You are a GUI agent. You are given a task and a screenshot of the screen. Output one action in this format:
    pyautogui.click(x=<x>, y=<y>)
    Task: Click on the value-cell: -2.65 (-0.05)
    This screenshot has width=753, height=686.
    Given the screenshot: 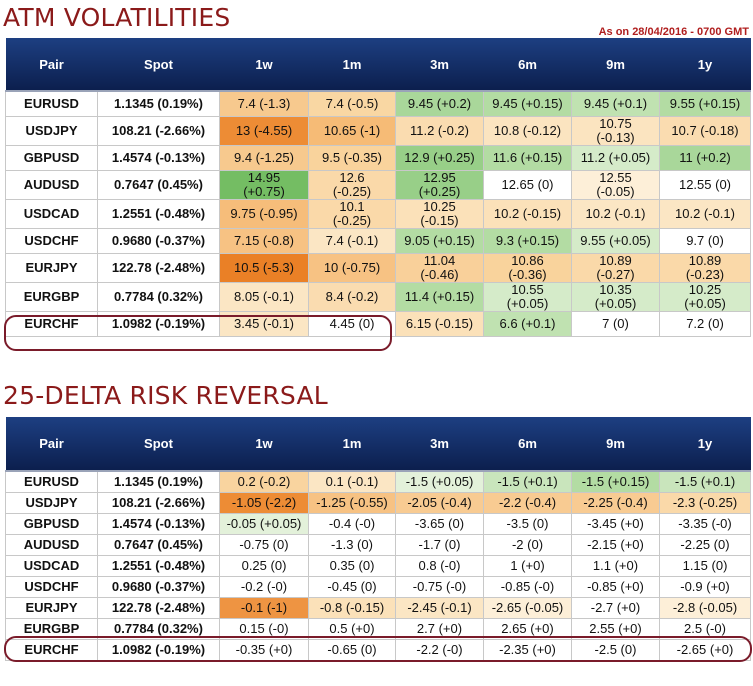 What is the action you would take?
    pyautogui.click(x=527, y=608)
    